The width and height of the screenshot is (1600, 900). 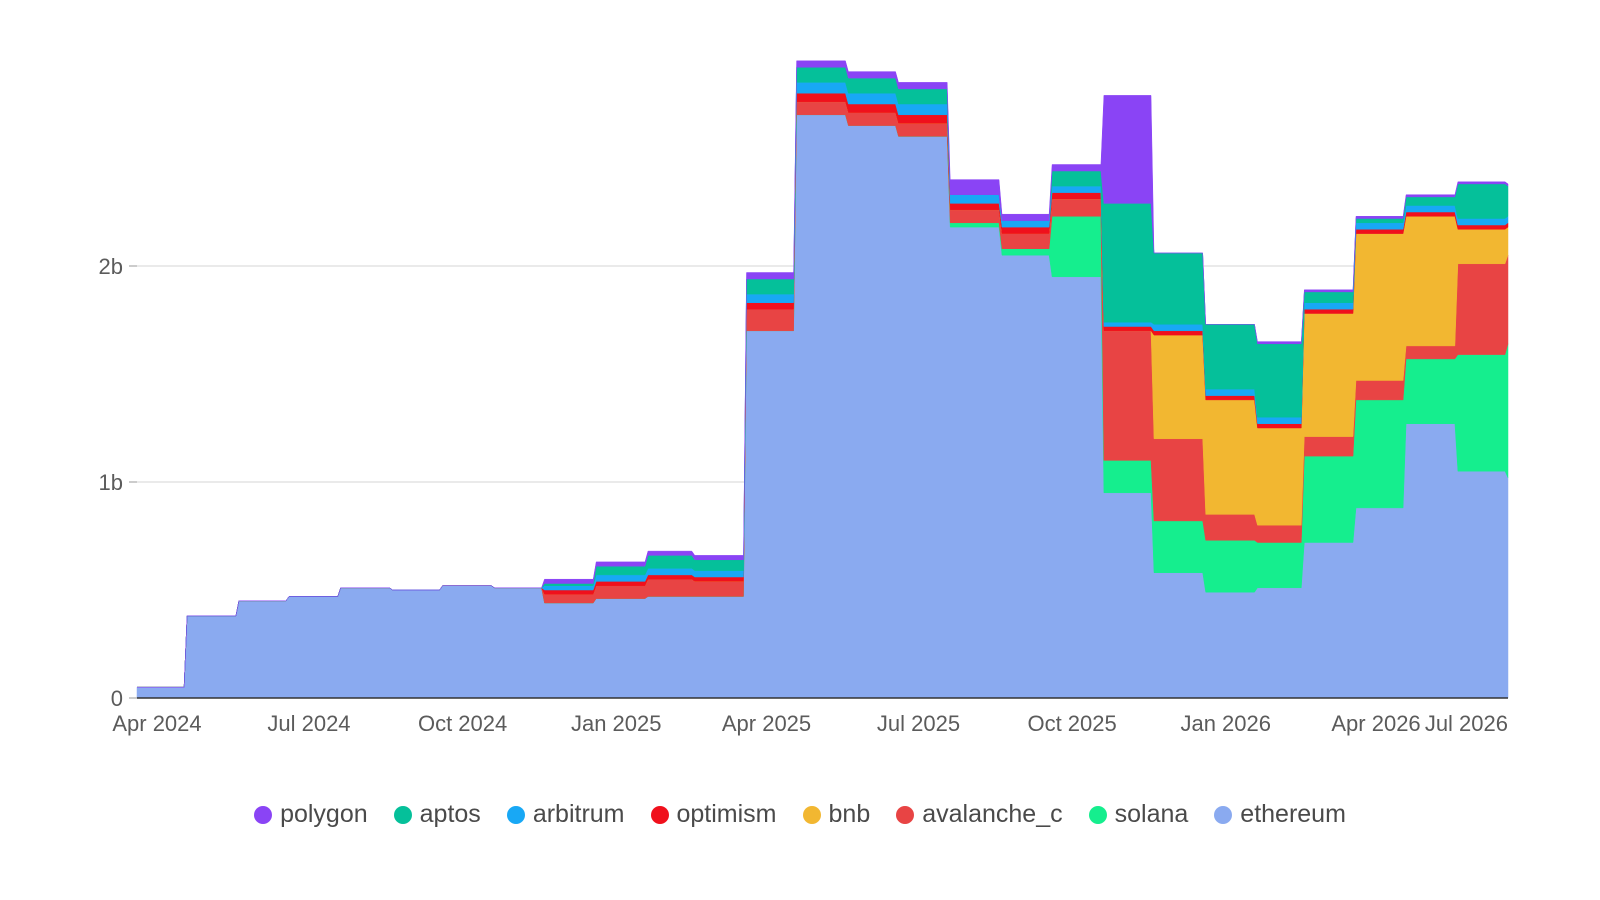 I want to click on y-tick-label: 0, so click(x=117, y=698).